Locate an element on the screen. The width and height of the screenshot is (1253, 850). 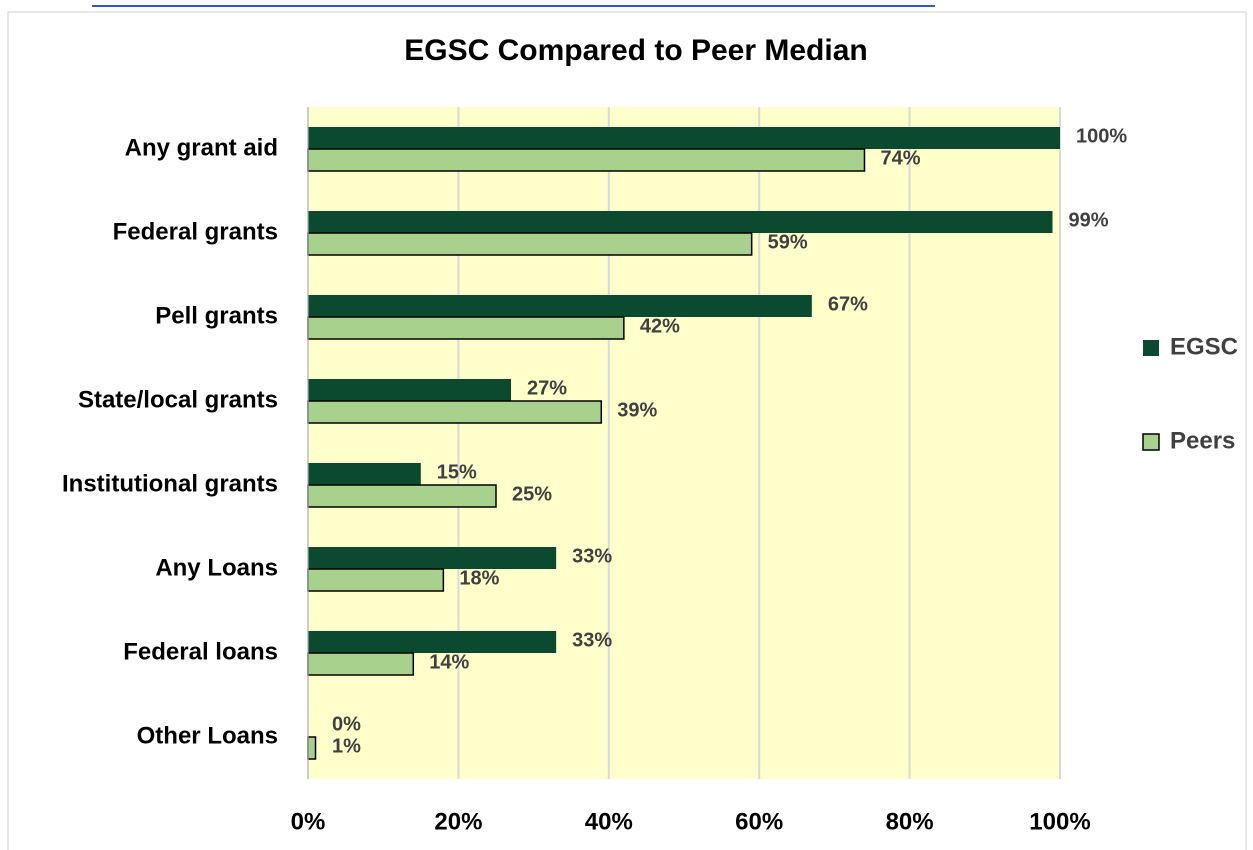
y-tick-label: Other Loans is located at coordinates (207, 735).